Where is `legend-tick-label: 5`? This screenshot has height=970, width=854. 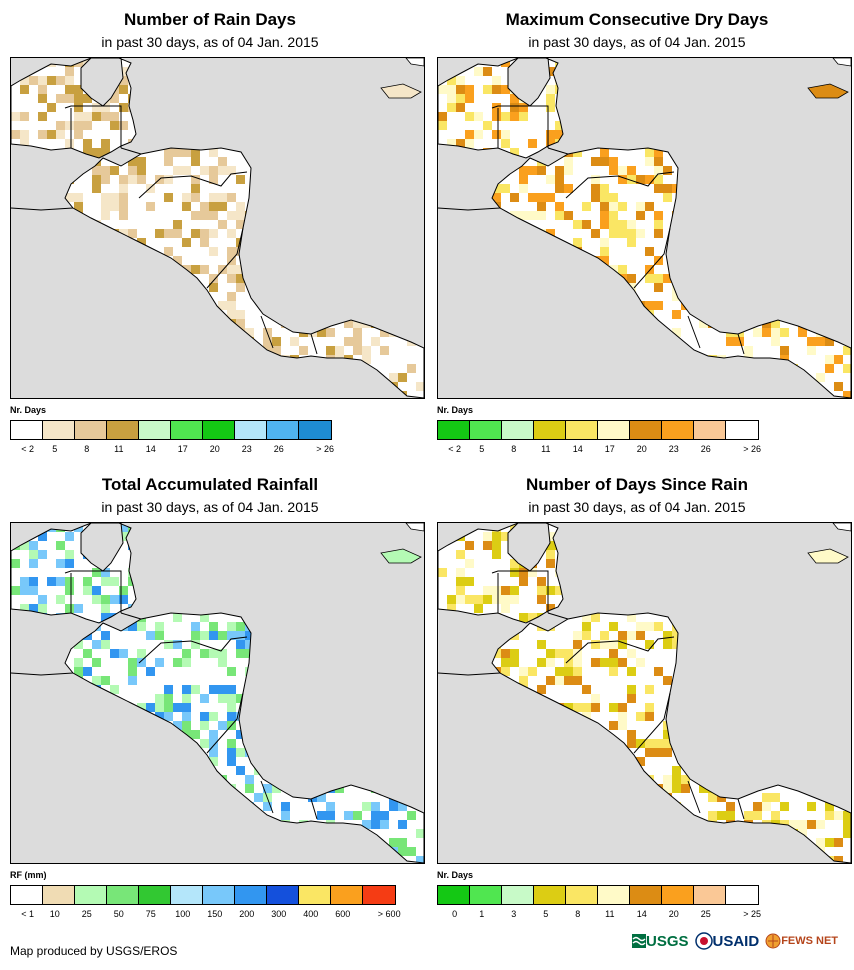 legend-tick-label: 5 is located at coordinates (55, 449).